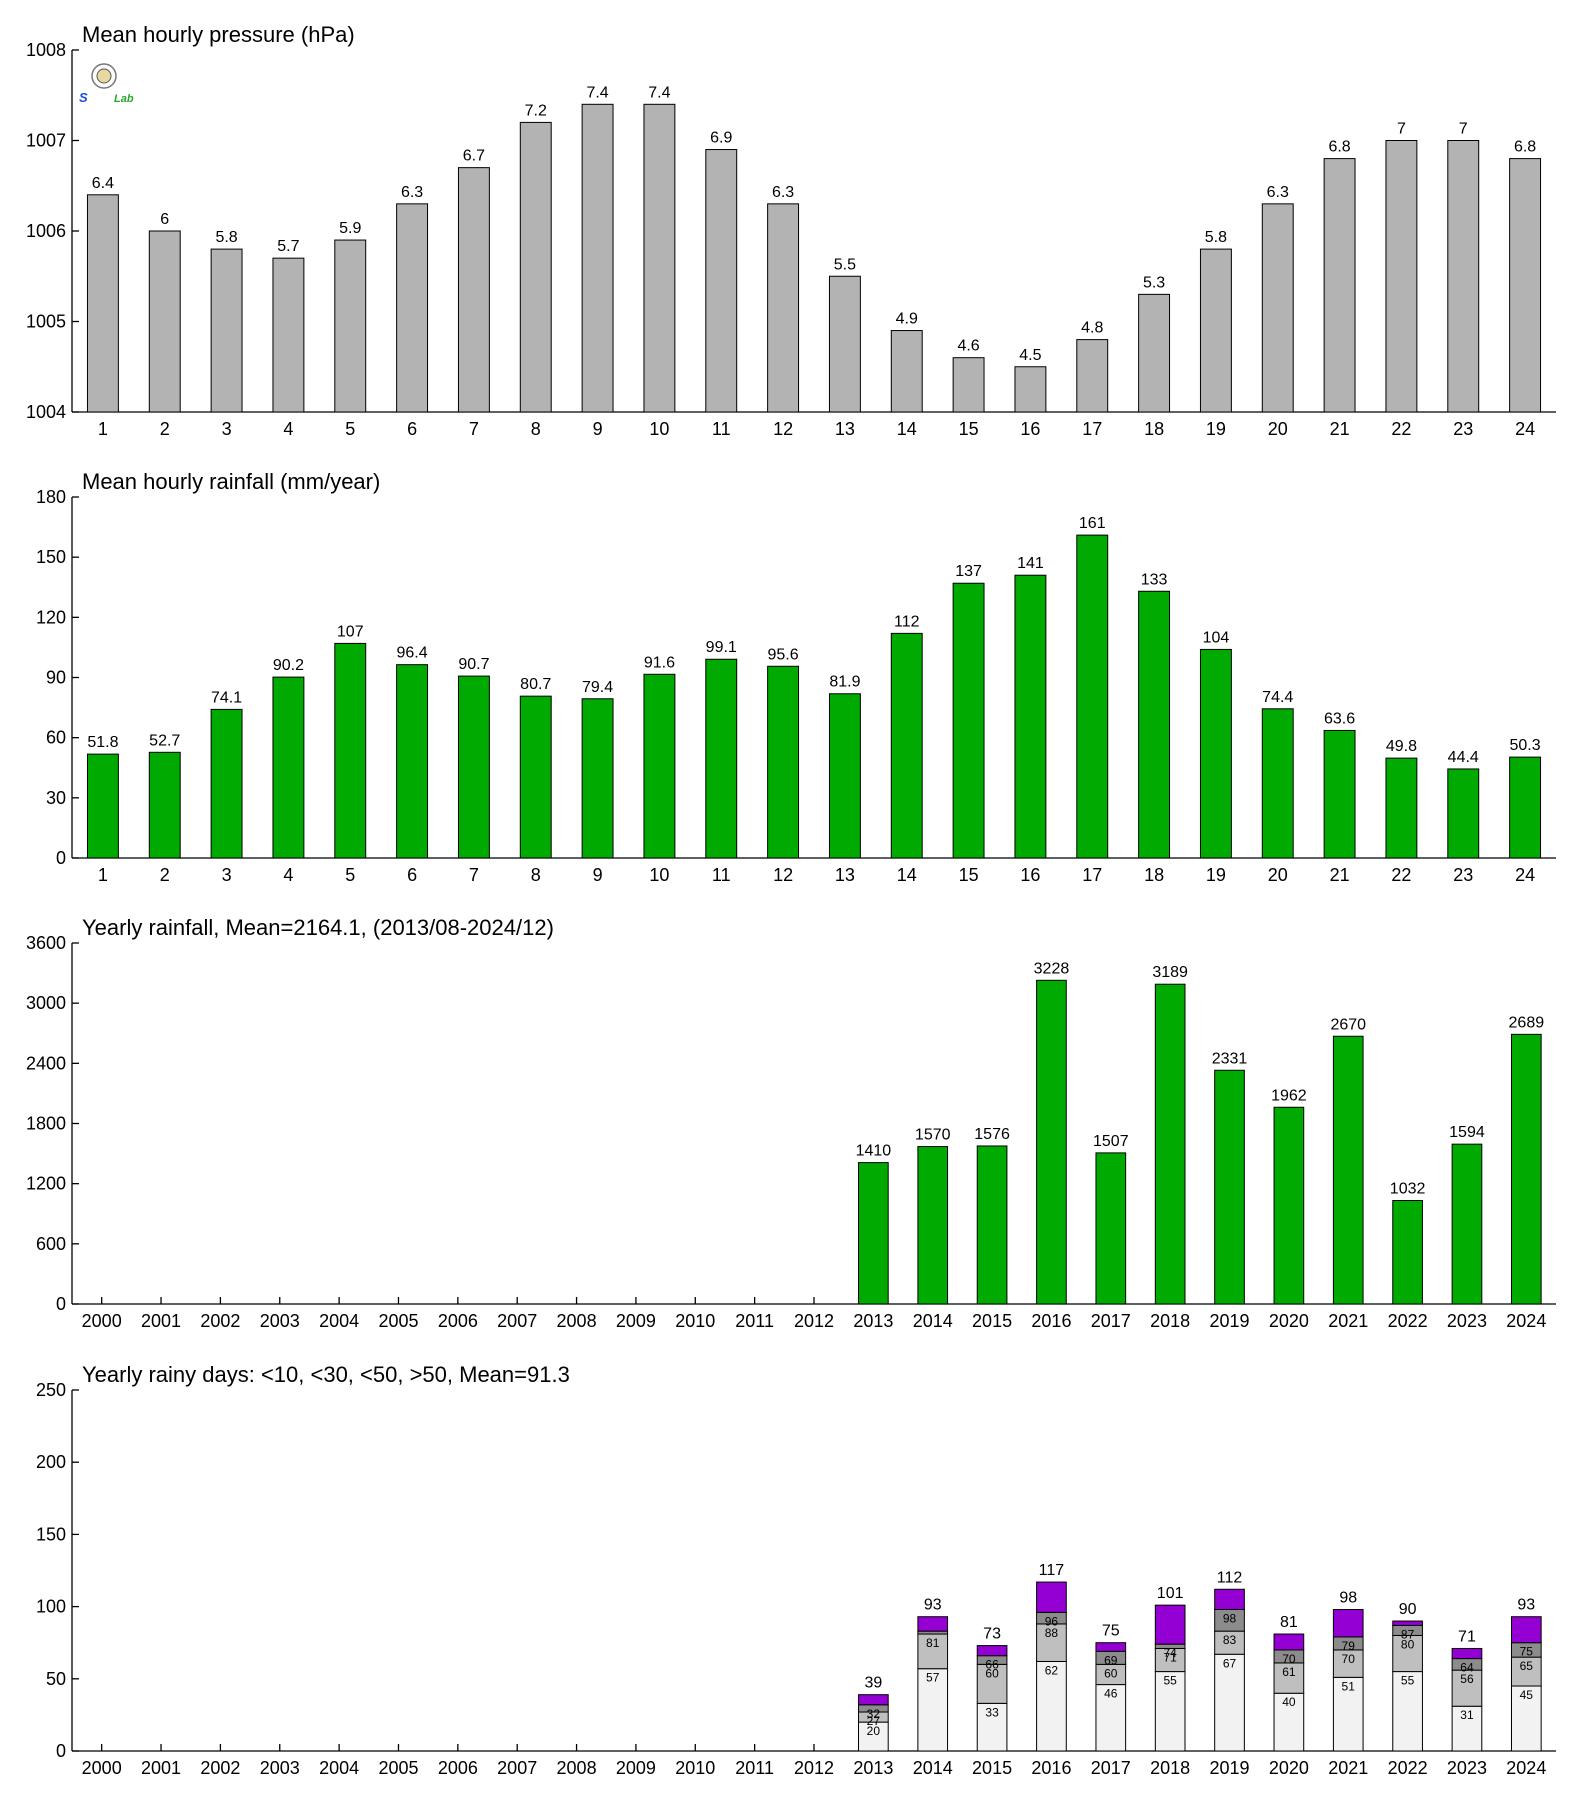 The image size is (1580, 1800). Describe the element at coordinates (102, 742) in the screenshot. I see `bar-value-label: 51.8` at that location.